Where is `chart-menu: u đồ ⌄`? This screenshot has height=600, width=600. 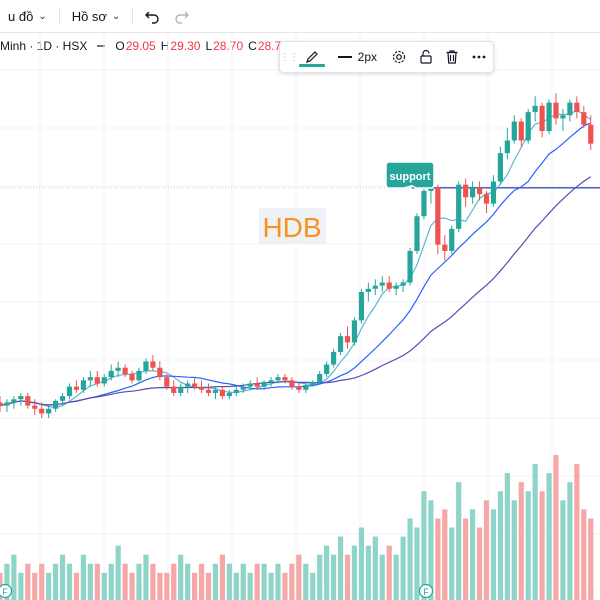
chart-menu: u đồ ⌄ is located at coordinates (27, 16).